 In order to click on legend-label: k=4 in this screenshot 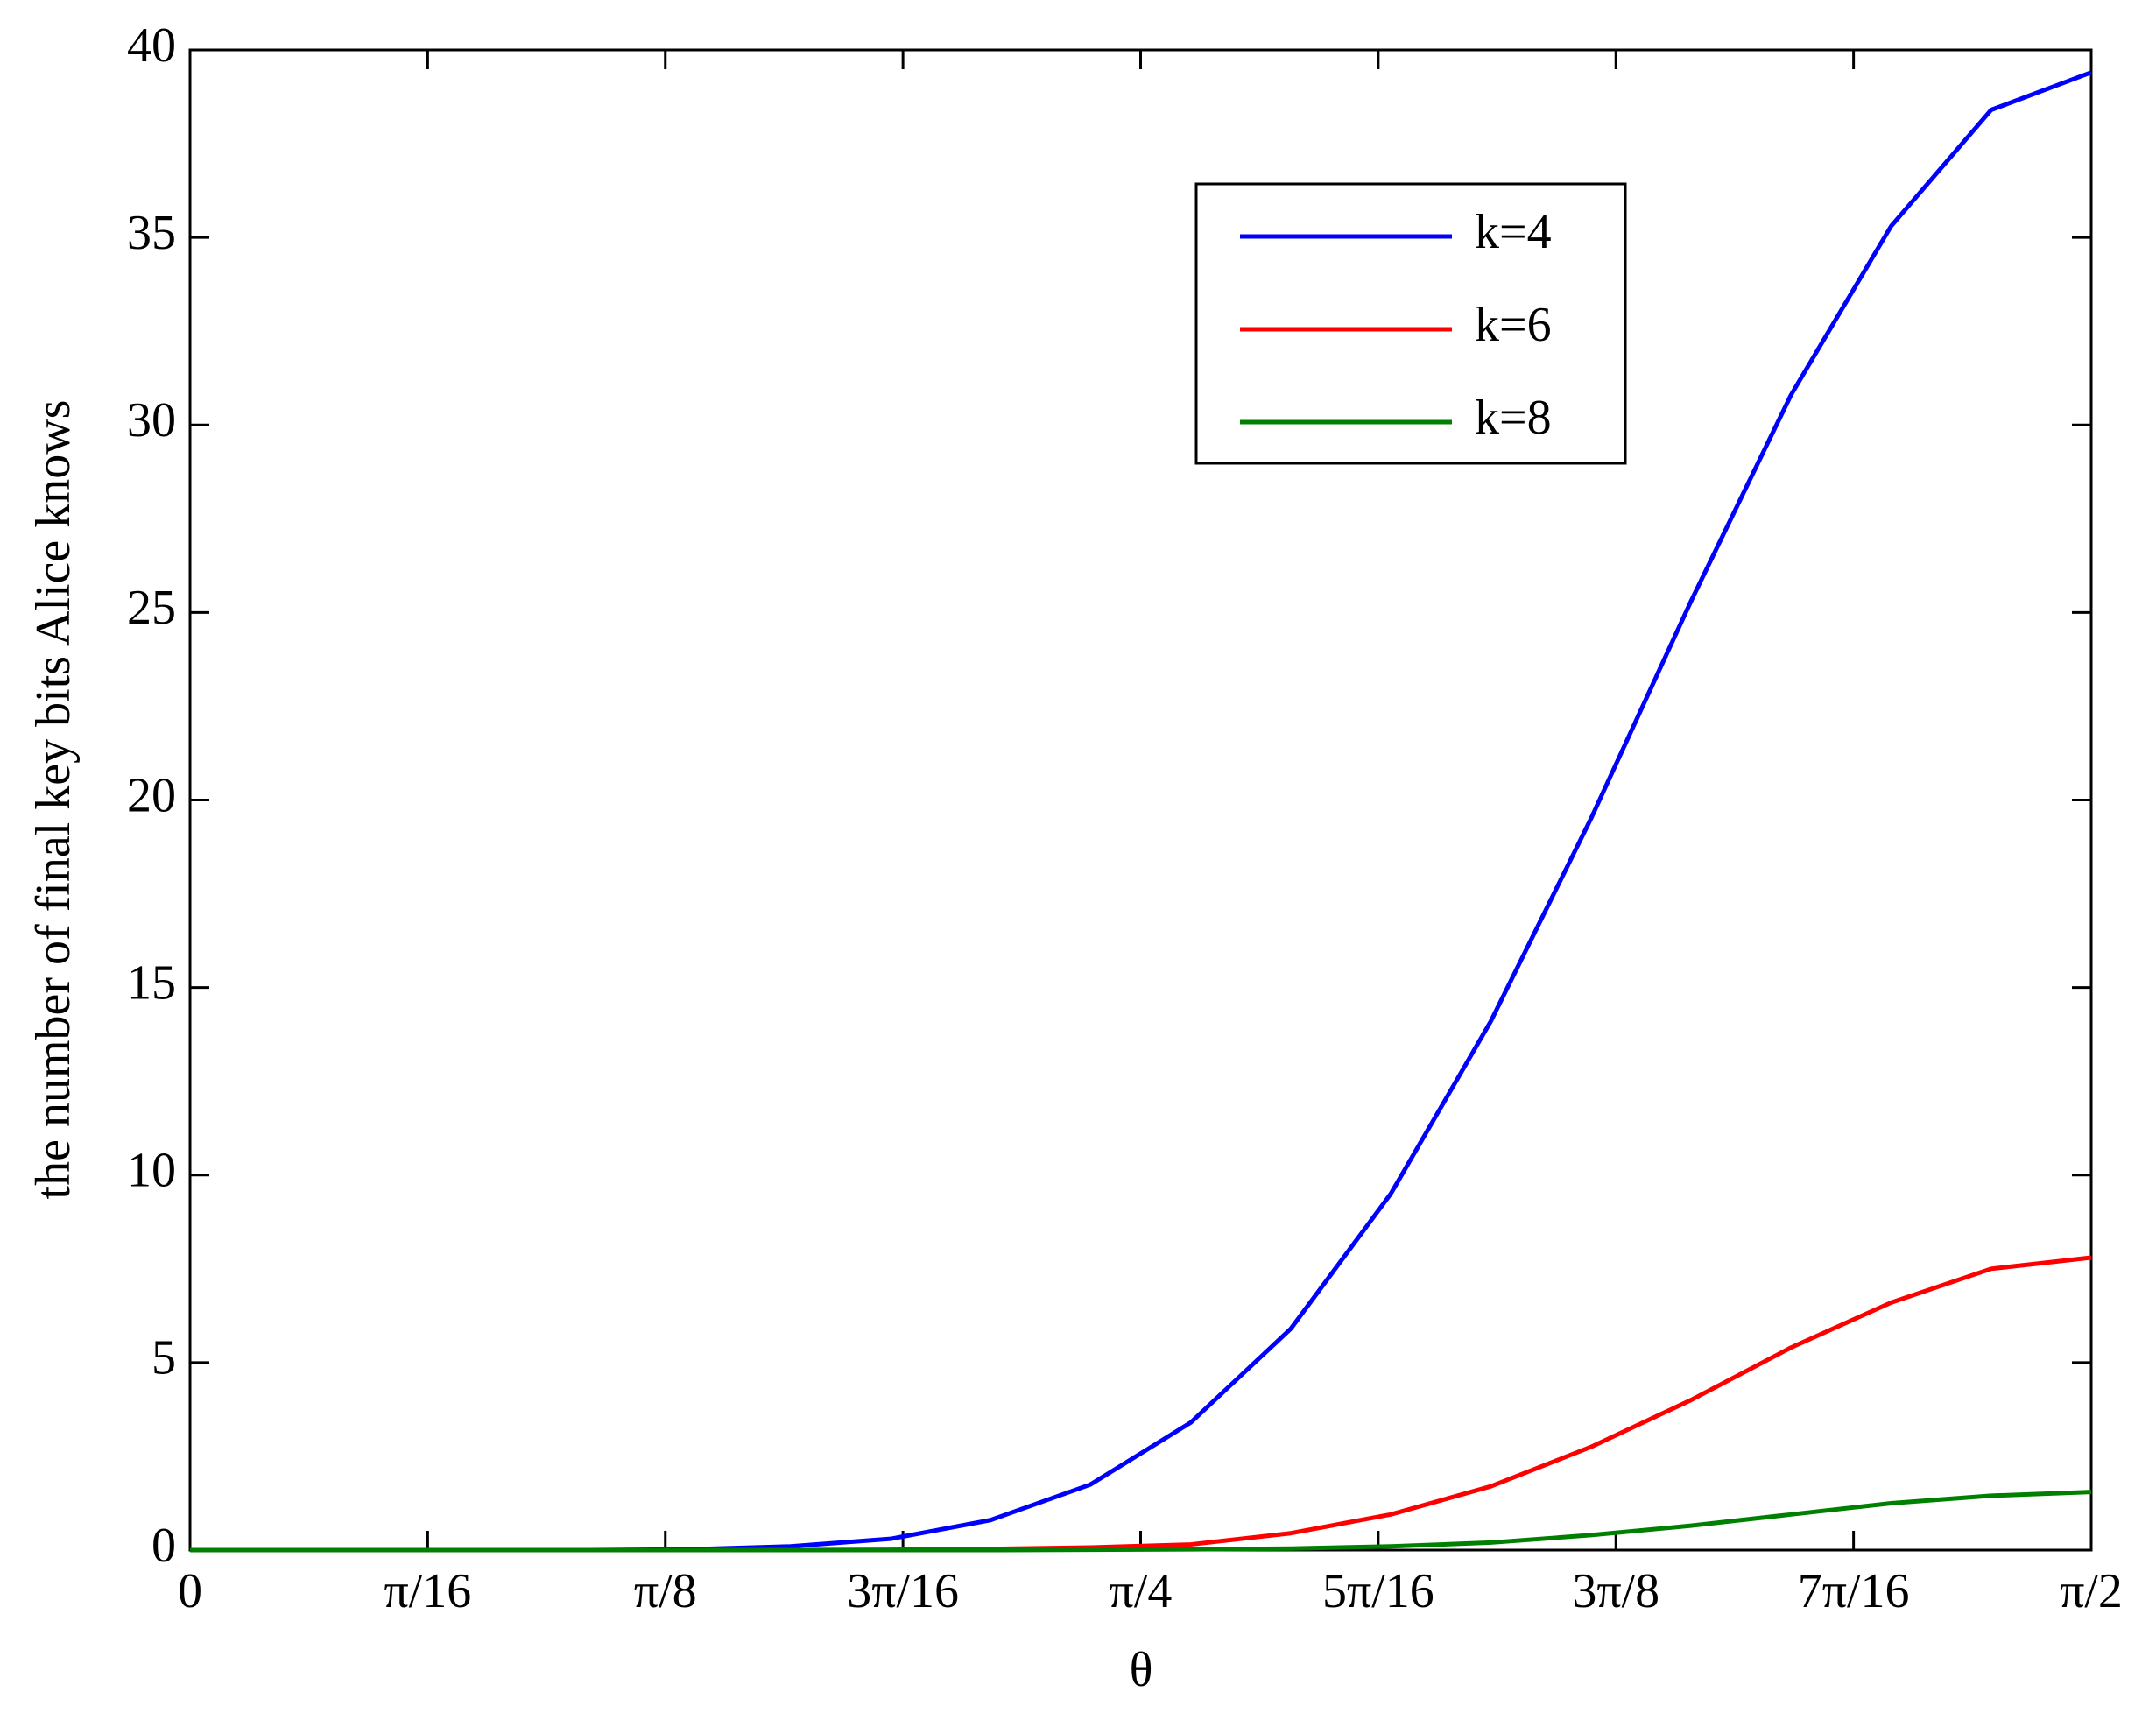, I will do `click(1513, 232)`.